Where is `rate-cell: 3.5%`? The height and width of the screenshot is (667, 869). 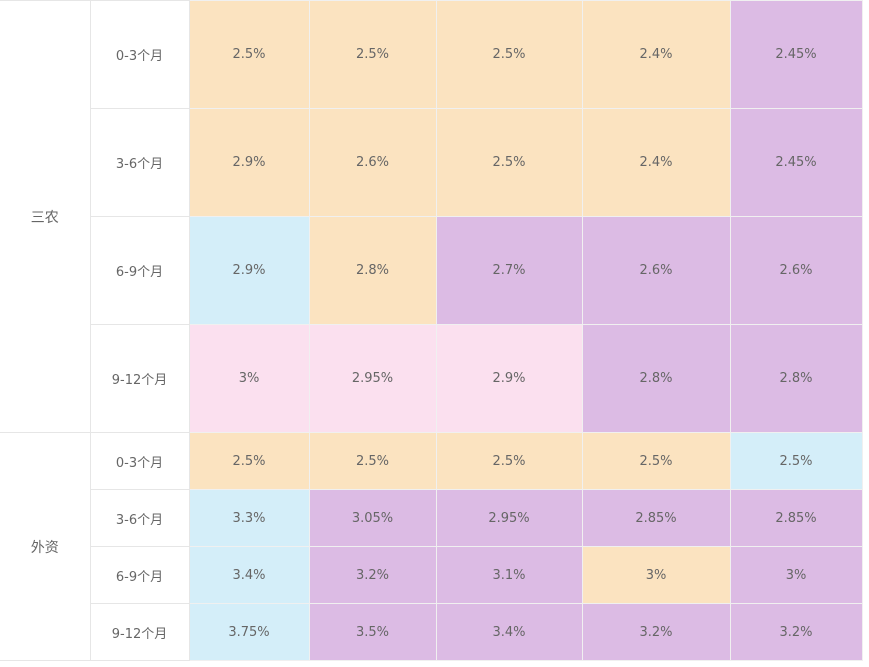 rate-cell: 3.5% is located at coordinates (372, 632).